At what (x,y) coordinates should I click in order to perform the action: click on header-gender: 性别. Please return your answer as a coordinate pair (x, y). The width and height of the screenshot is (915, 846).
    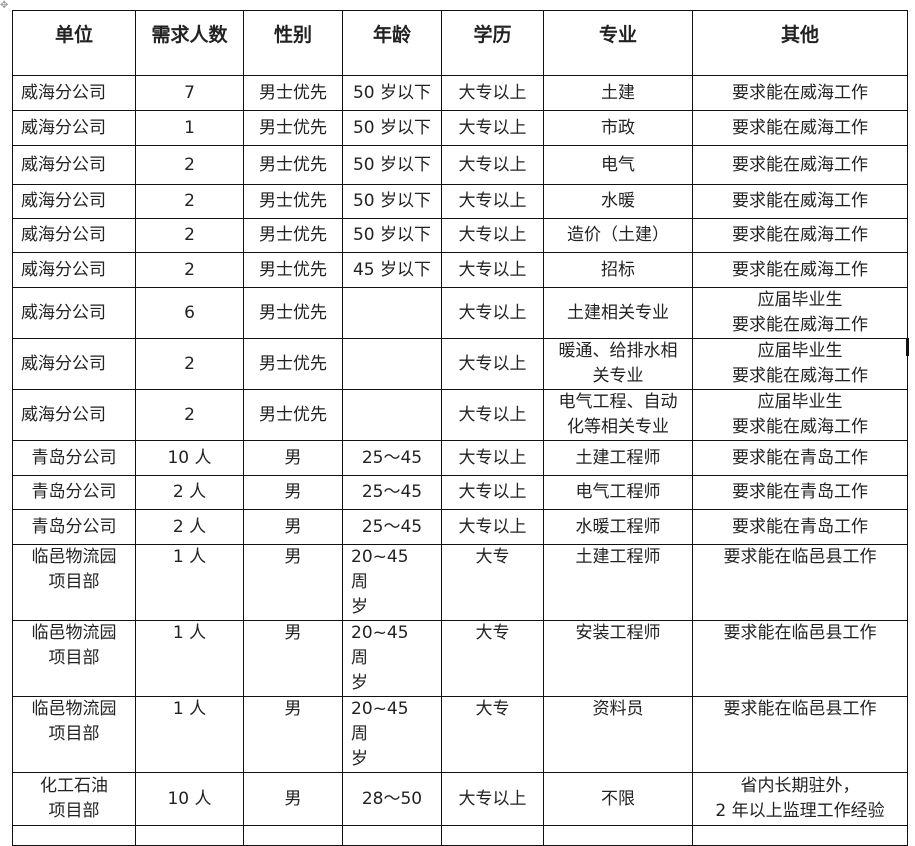
    Looking at the image, I should click on (293, 43).